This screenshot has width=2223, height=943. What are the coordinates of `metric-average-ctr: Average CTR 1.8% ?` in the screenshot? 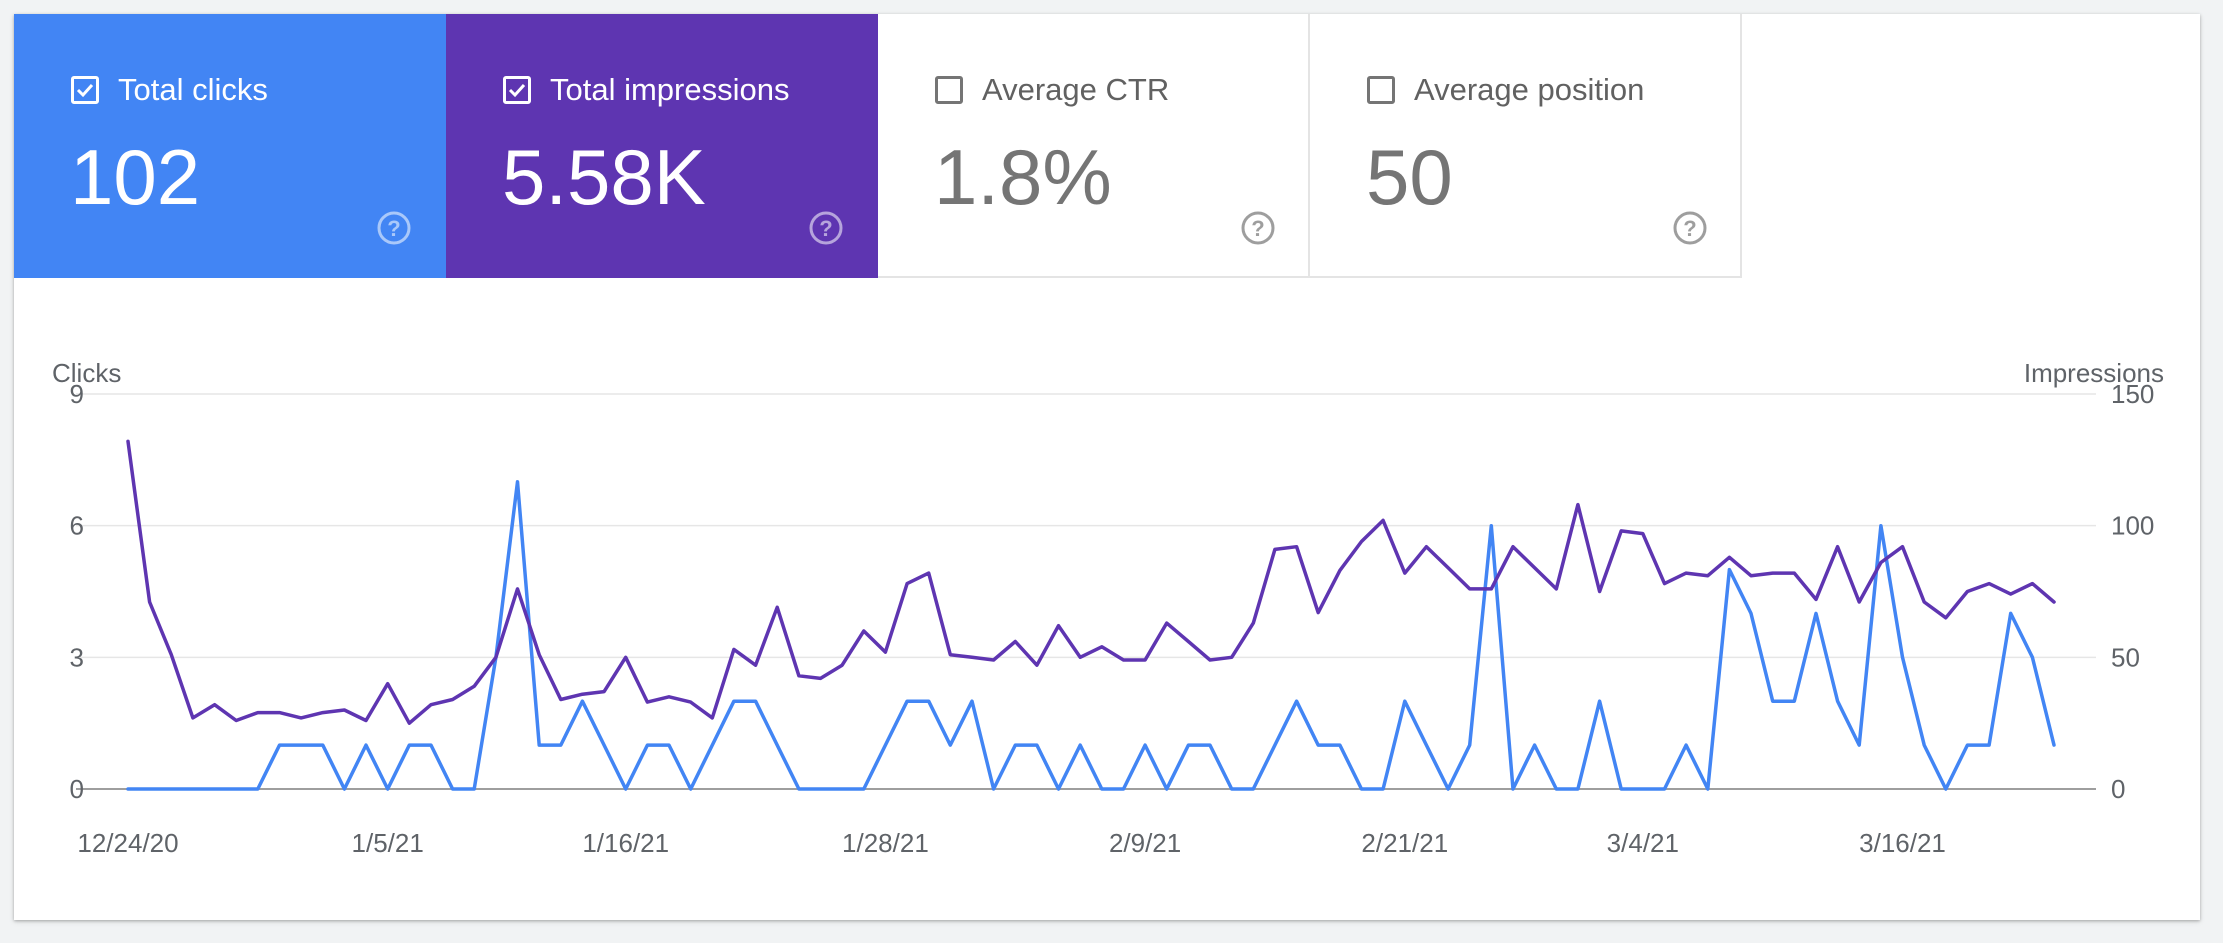 It's located at (1094, 146).